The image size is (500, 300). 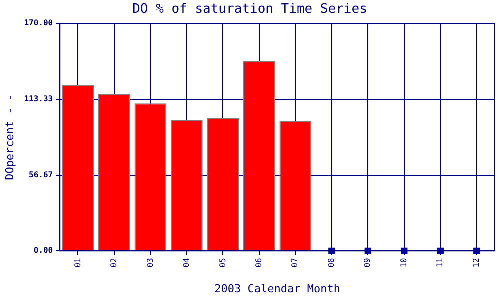 I want to click on x-tick-label: 01, so click(x=77, y=263).